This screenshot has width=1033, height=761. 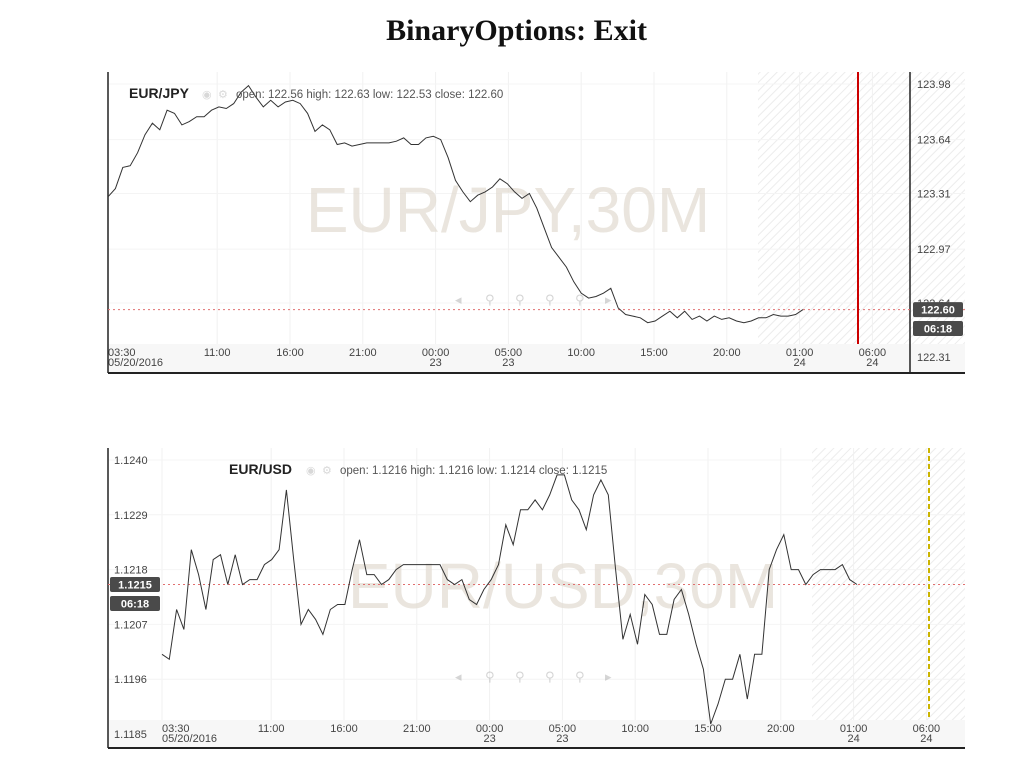 I want to click on y-tick-label: 123.64, so click(x=934, y=141).